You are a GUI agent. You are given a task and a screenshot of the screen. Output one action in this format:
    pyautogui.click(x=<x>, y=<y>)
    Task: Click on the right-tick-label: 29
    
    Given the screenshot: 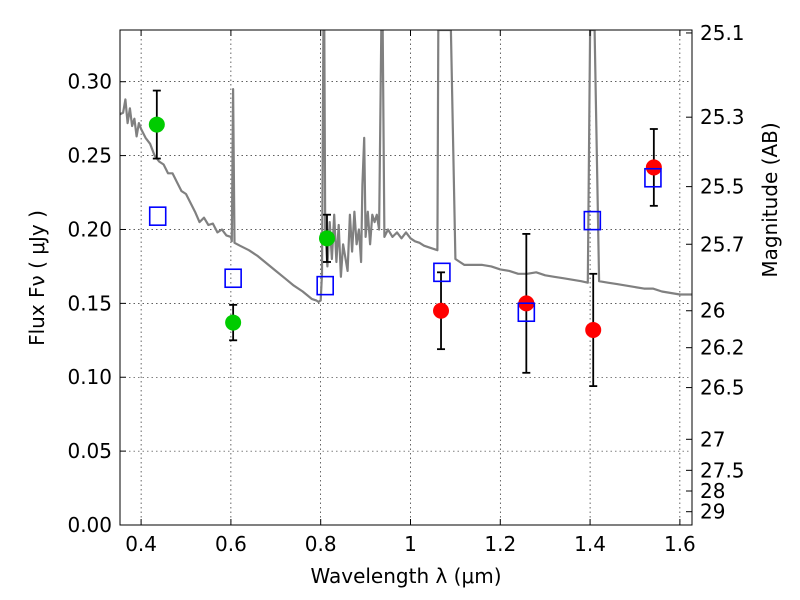 What is the action you would take?
    pyautogui.click(x=712, y=512)
    